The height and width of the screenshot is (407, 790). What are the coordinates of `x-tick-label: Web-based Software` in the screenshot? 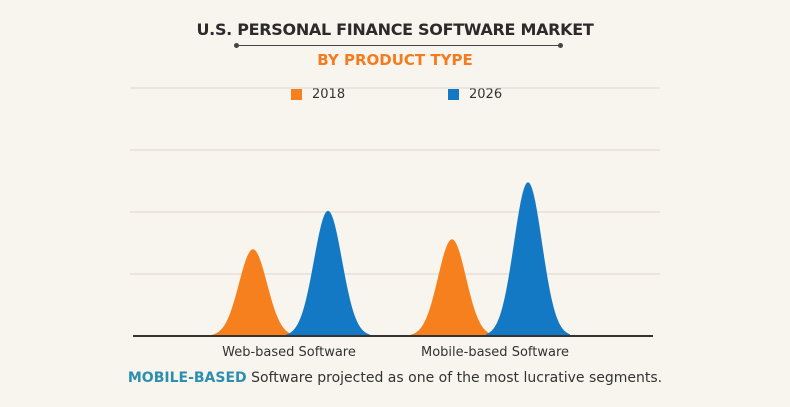 It's located at (289, 352).